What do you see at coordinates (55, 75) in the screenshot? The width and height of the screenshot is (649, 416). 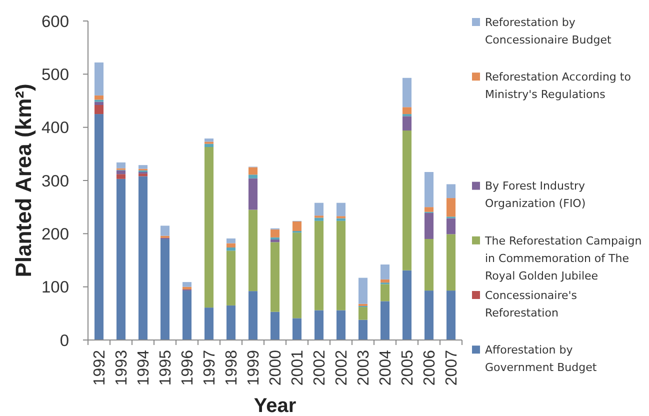 I see `y-tick-label: 500` at bounding box center [55, 75].